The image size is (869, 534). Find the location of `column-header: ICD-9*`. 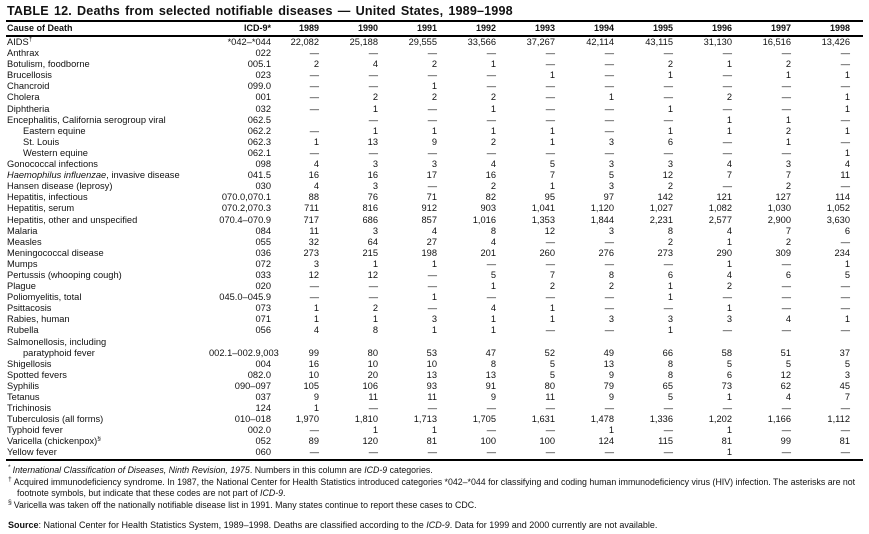

column-header: ICD-9* is located at coordinates (241, 28).